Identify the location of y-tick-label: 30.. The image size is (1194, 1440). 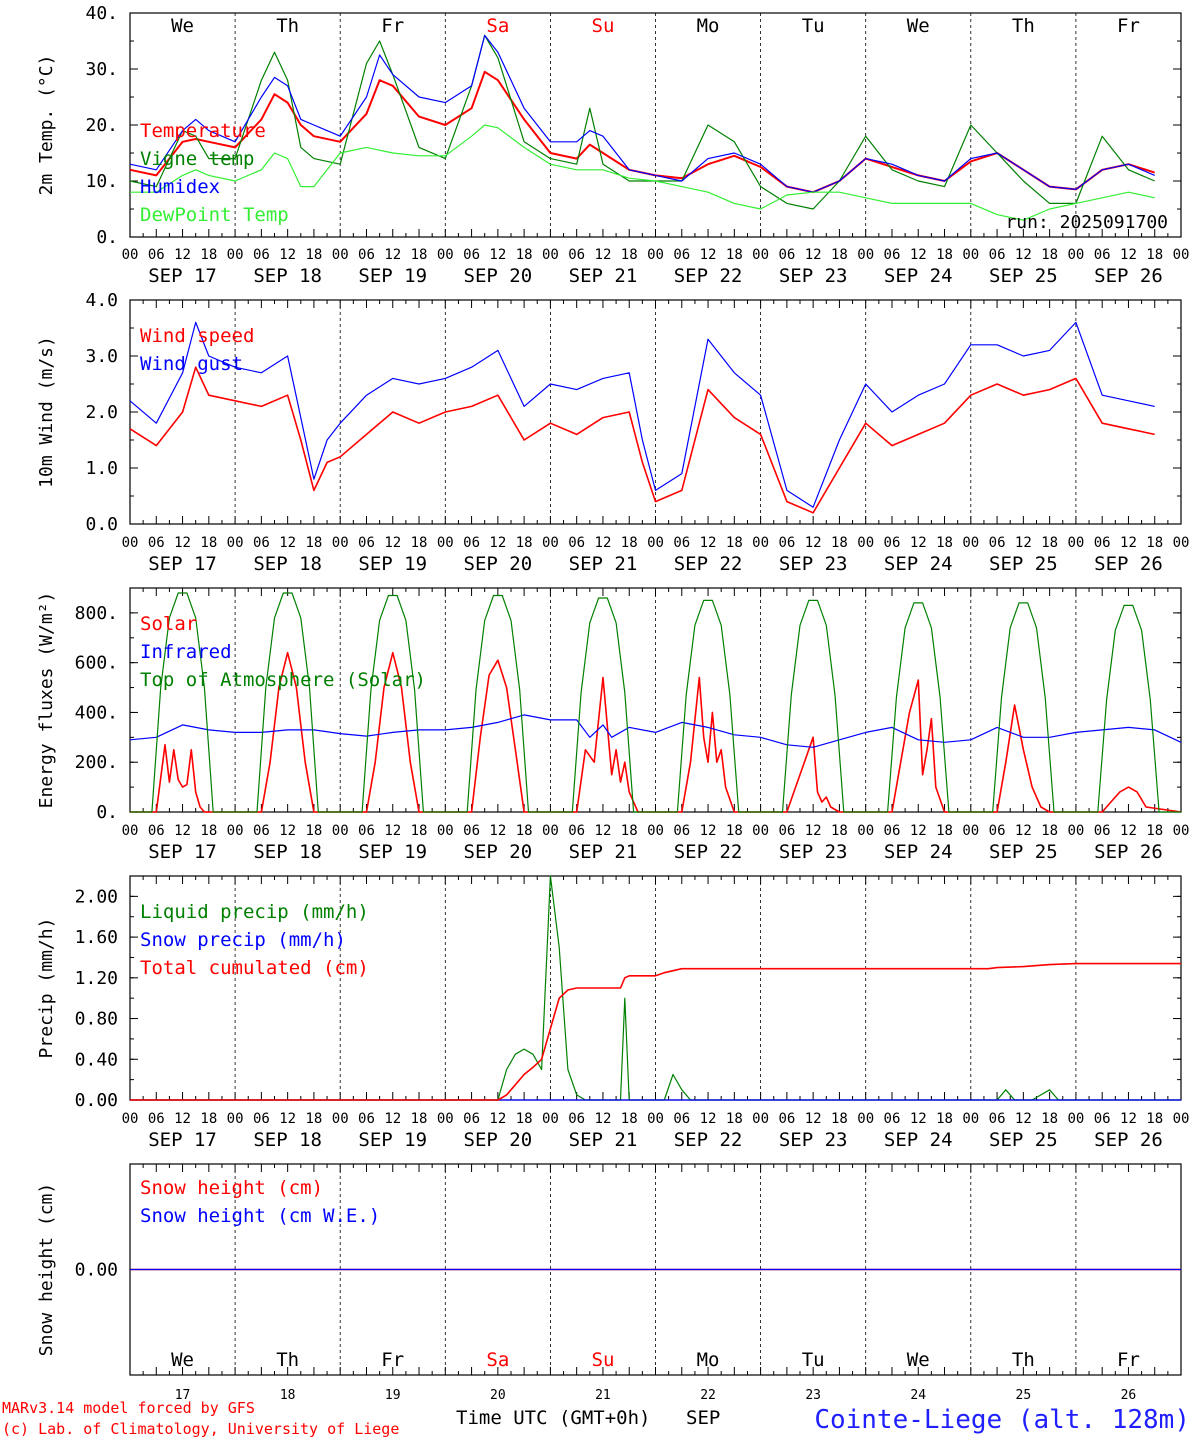
(101, 69).